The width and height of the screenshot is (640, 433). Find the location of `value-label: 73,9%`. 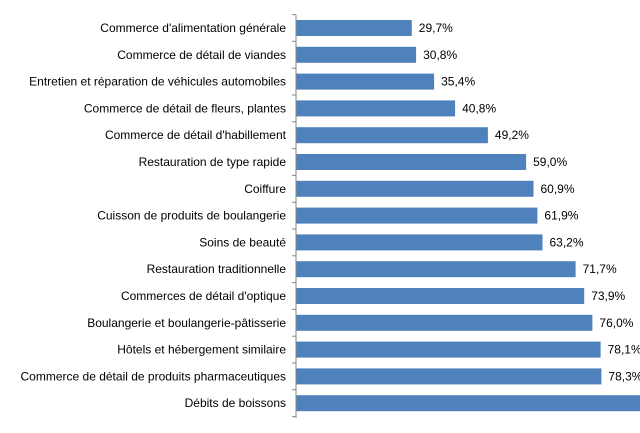

value-label: 73,9% is located at coordinates (608, 296).